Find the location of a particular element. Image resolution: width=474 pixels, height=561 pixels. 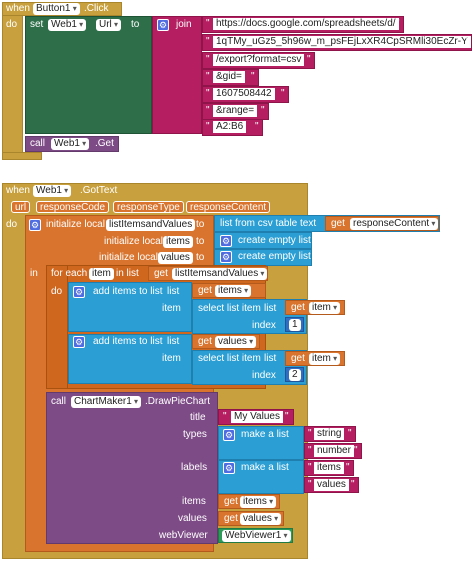

get-keyword-item-2: get is located at coordinates (298, 358).